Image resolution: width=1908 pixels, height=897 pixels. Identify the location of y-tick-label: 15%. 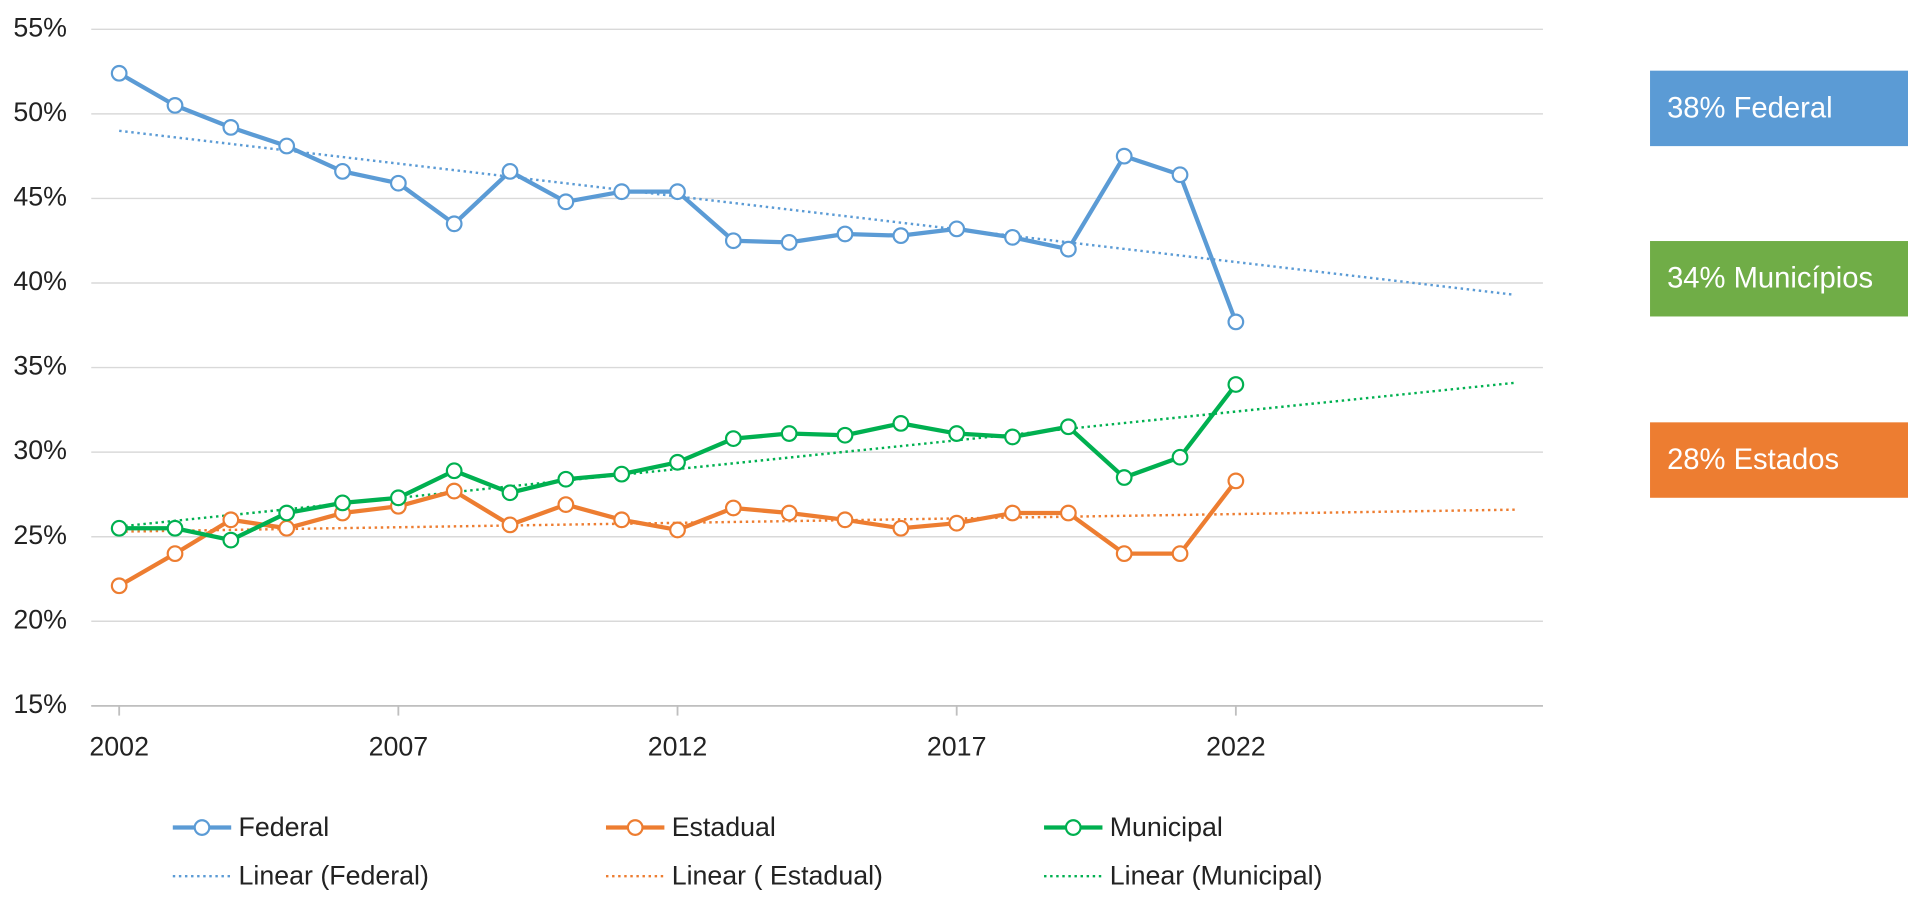
(40, 704).